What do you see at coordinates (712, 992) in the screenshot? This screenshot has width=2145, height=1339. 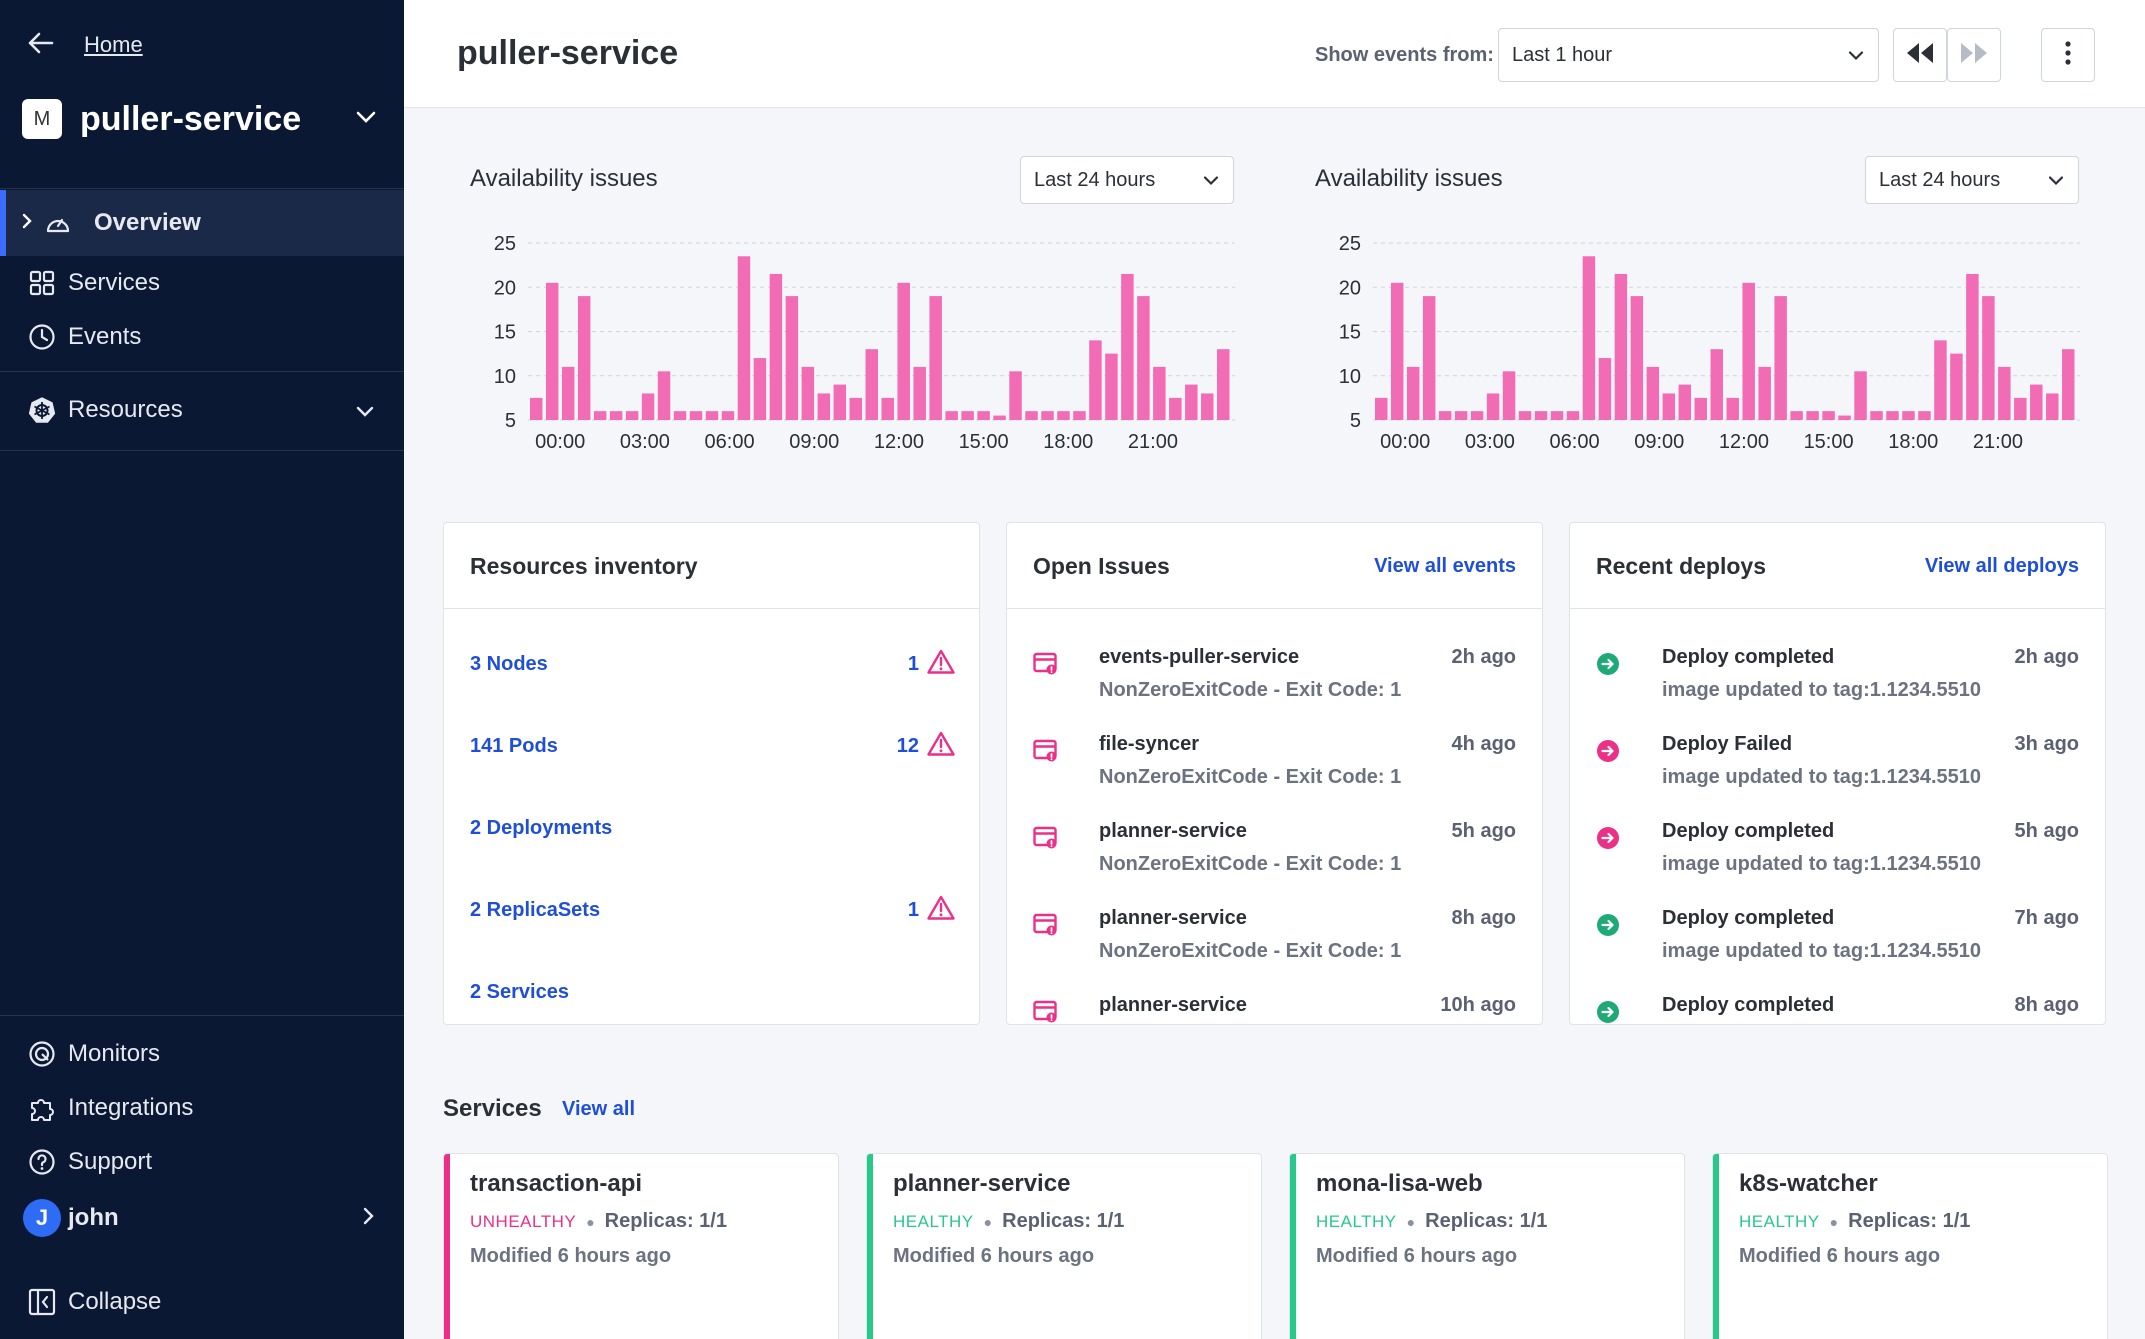 I see `inventory-row-services: 2 Services` at bounding box center [712, 992].